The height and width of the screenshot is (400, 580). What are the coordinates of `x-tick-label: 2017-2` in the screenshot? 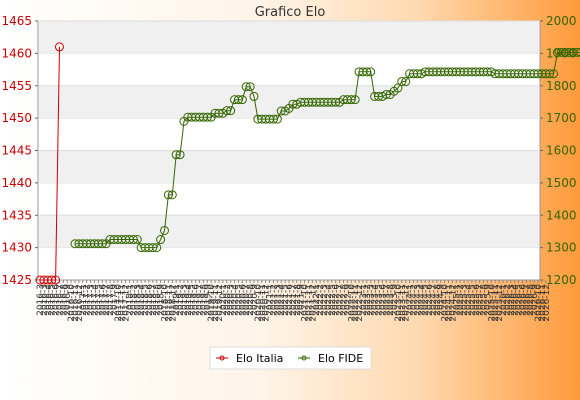 It's located at (88, 300).